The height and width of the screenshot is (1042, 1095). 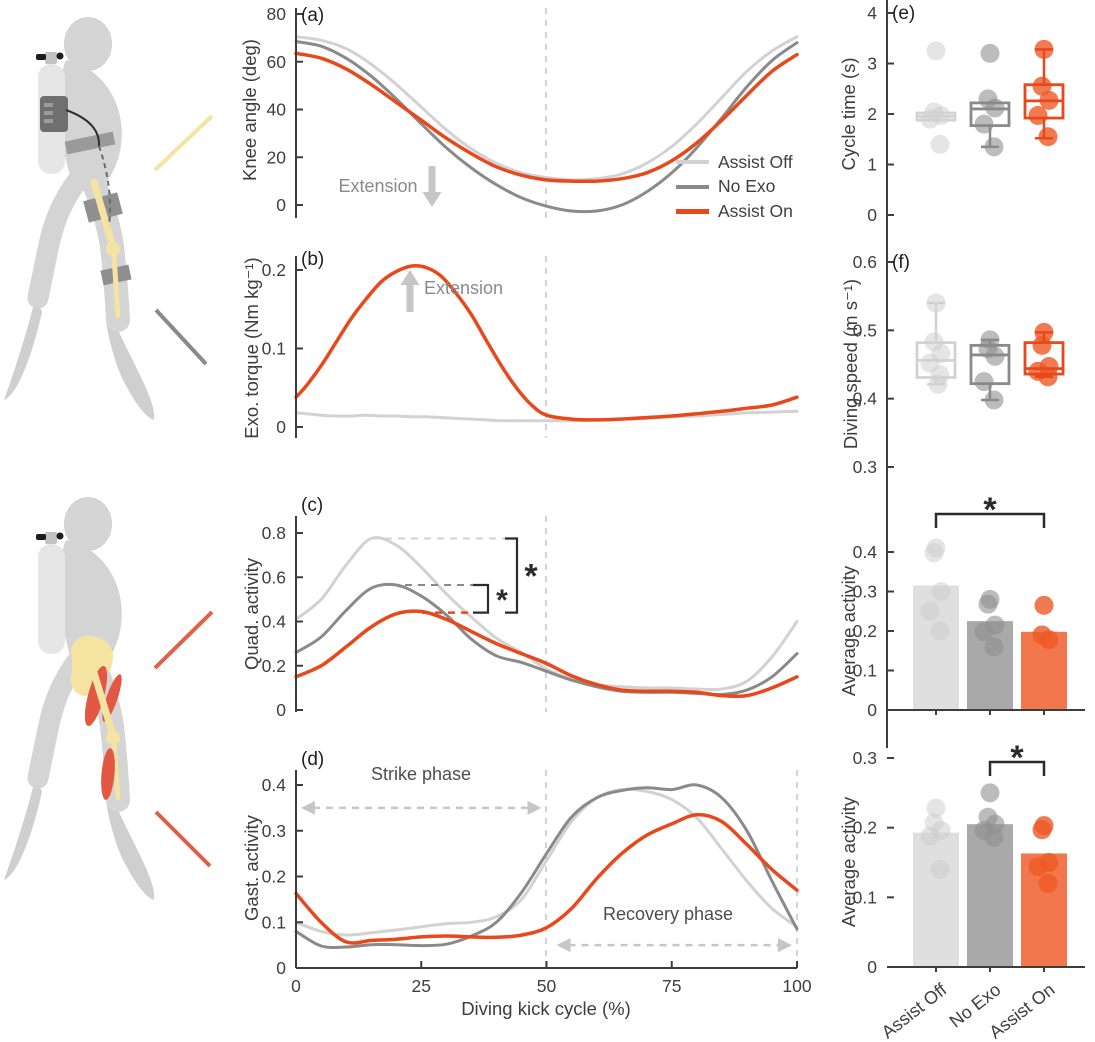 What do you see at coordinates (249, 110) in the screenshot?
I see `y-axis-title-knee-angle: Knee angle (deg)` at bounding box center [249, 110].